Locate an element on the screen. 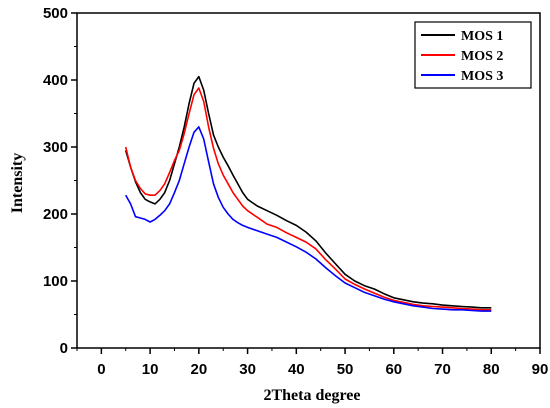 This screenshot has height=408, width=550. legend-label: MOS 2 is located at coordinates (482, 56).